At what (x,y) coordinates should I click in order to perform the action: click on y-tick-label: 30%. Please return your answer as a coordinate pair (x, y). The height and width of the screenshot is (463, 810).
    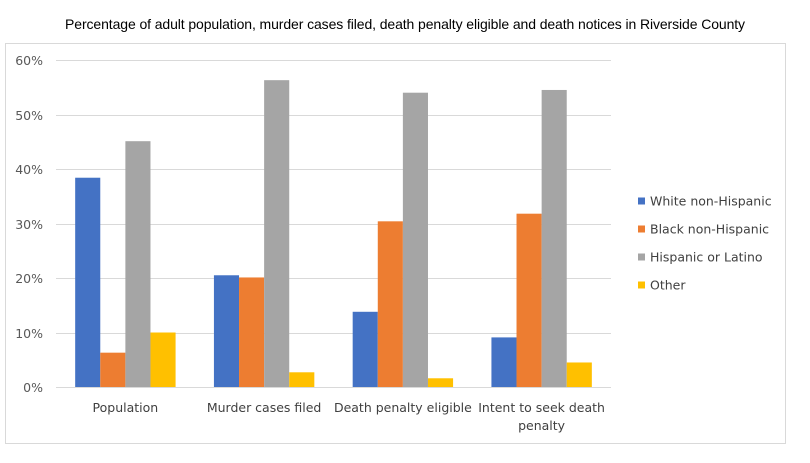
    Looking at the image, I should click on (29, 224).